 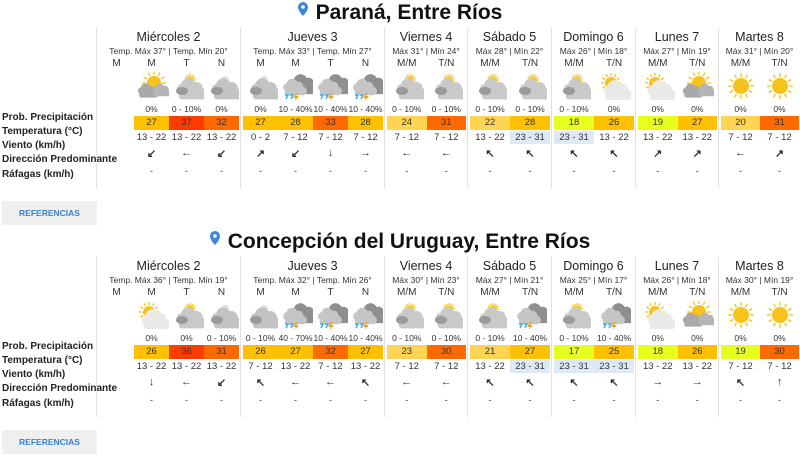 I want to click on period-column: T/N 0% 26 13 - 22 ↖ -, so click(x=614, y=108).